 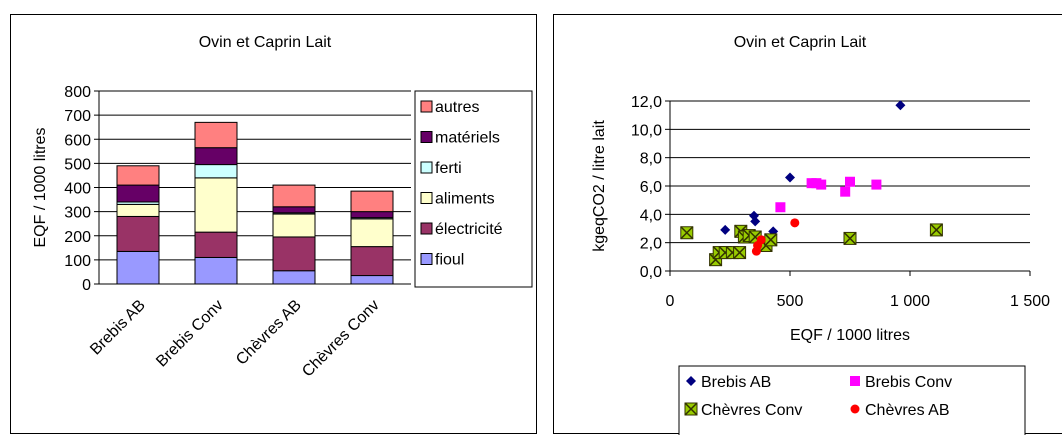 What do you see at coordinates (77, 237) in the screenshot?
I see `y-tick-label: 200` at bounding box center [77, 237].